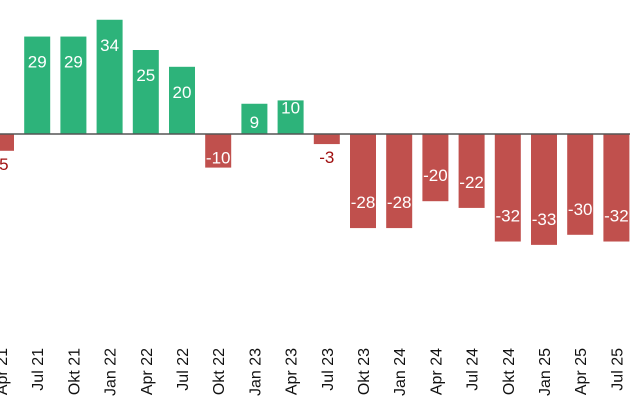 This screenshot has height=412, width=630. What do you see at coordinates (400, 372) in the screenshot?
I see `x-tick-label: Jan 24` at bounding box center [400, 372].